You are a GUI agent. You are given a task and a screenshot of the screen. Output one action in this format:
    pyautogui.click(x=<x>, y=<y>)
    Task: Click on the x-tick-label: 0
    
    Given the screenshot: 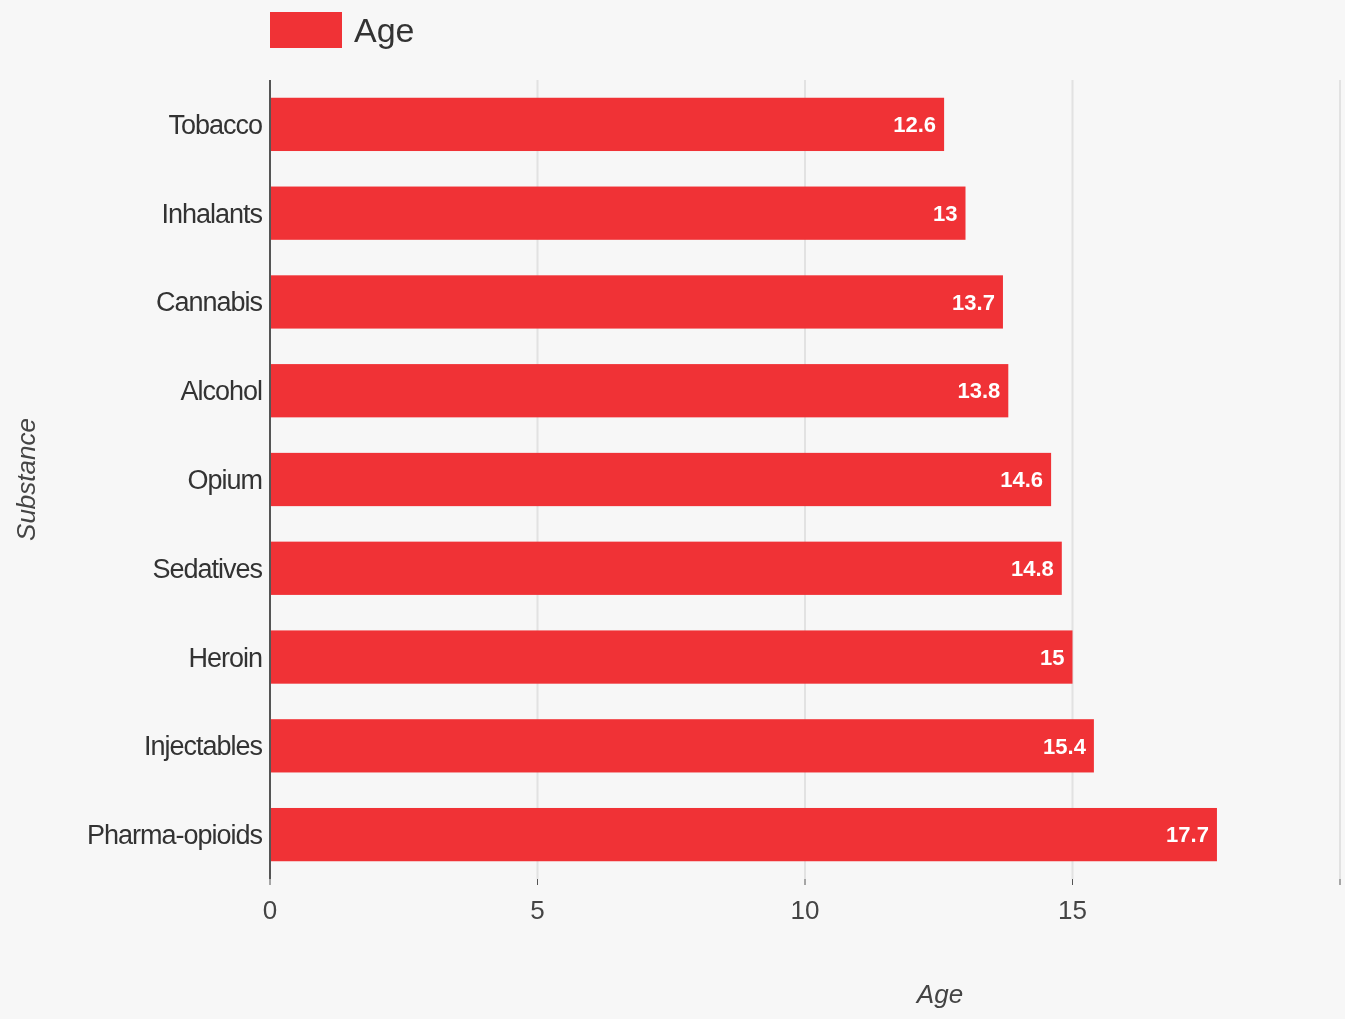 What is the action you would take?
    pyautogui.click(x=270, y=910)
    